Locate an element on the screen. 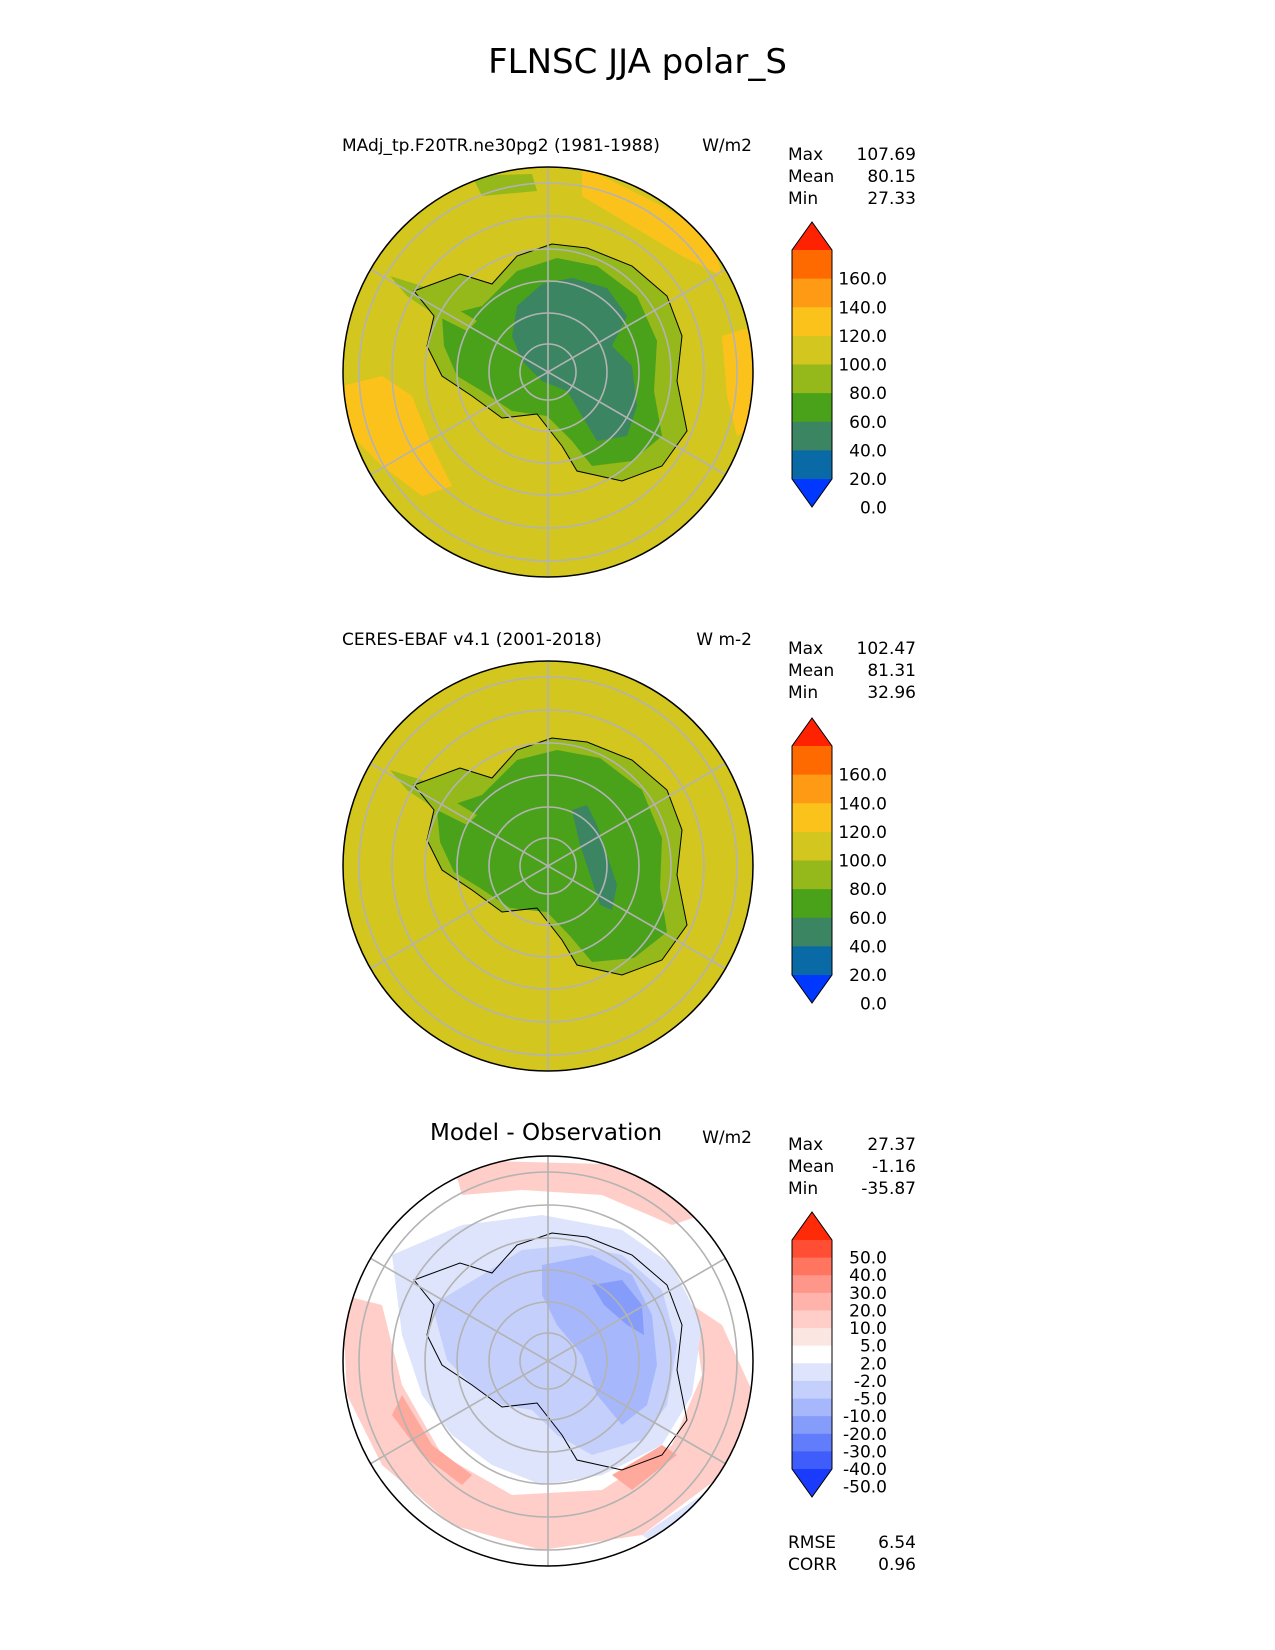 Image resolution: width=1275 pixels, height=1650 pixels. colorbar-tick-label: 80.0 is located at coordinates (868, 394).